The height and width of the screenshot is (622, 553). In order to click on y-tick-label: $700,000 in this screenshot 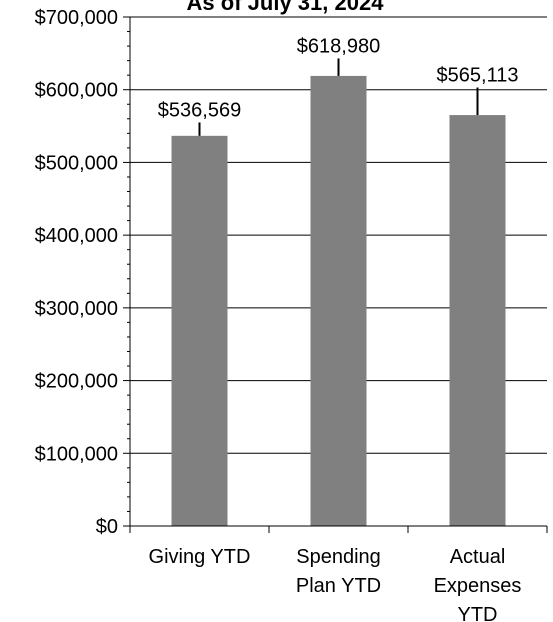, I will do `click(76, 18)`.